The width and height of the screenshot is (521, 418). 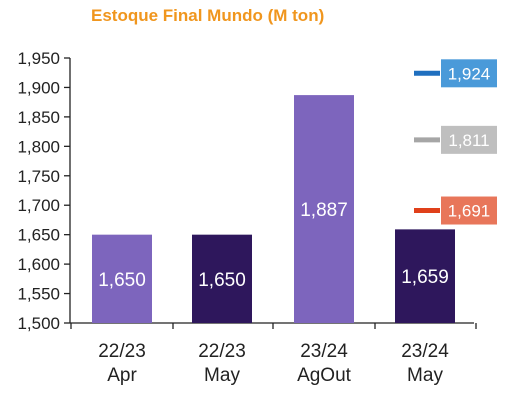 I want to click on reference-marker-label: 1,691, so click(x=469, y=211).